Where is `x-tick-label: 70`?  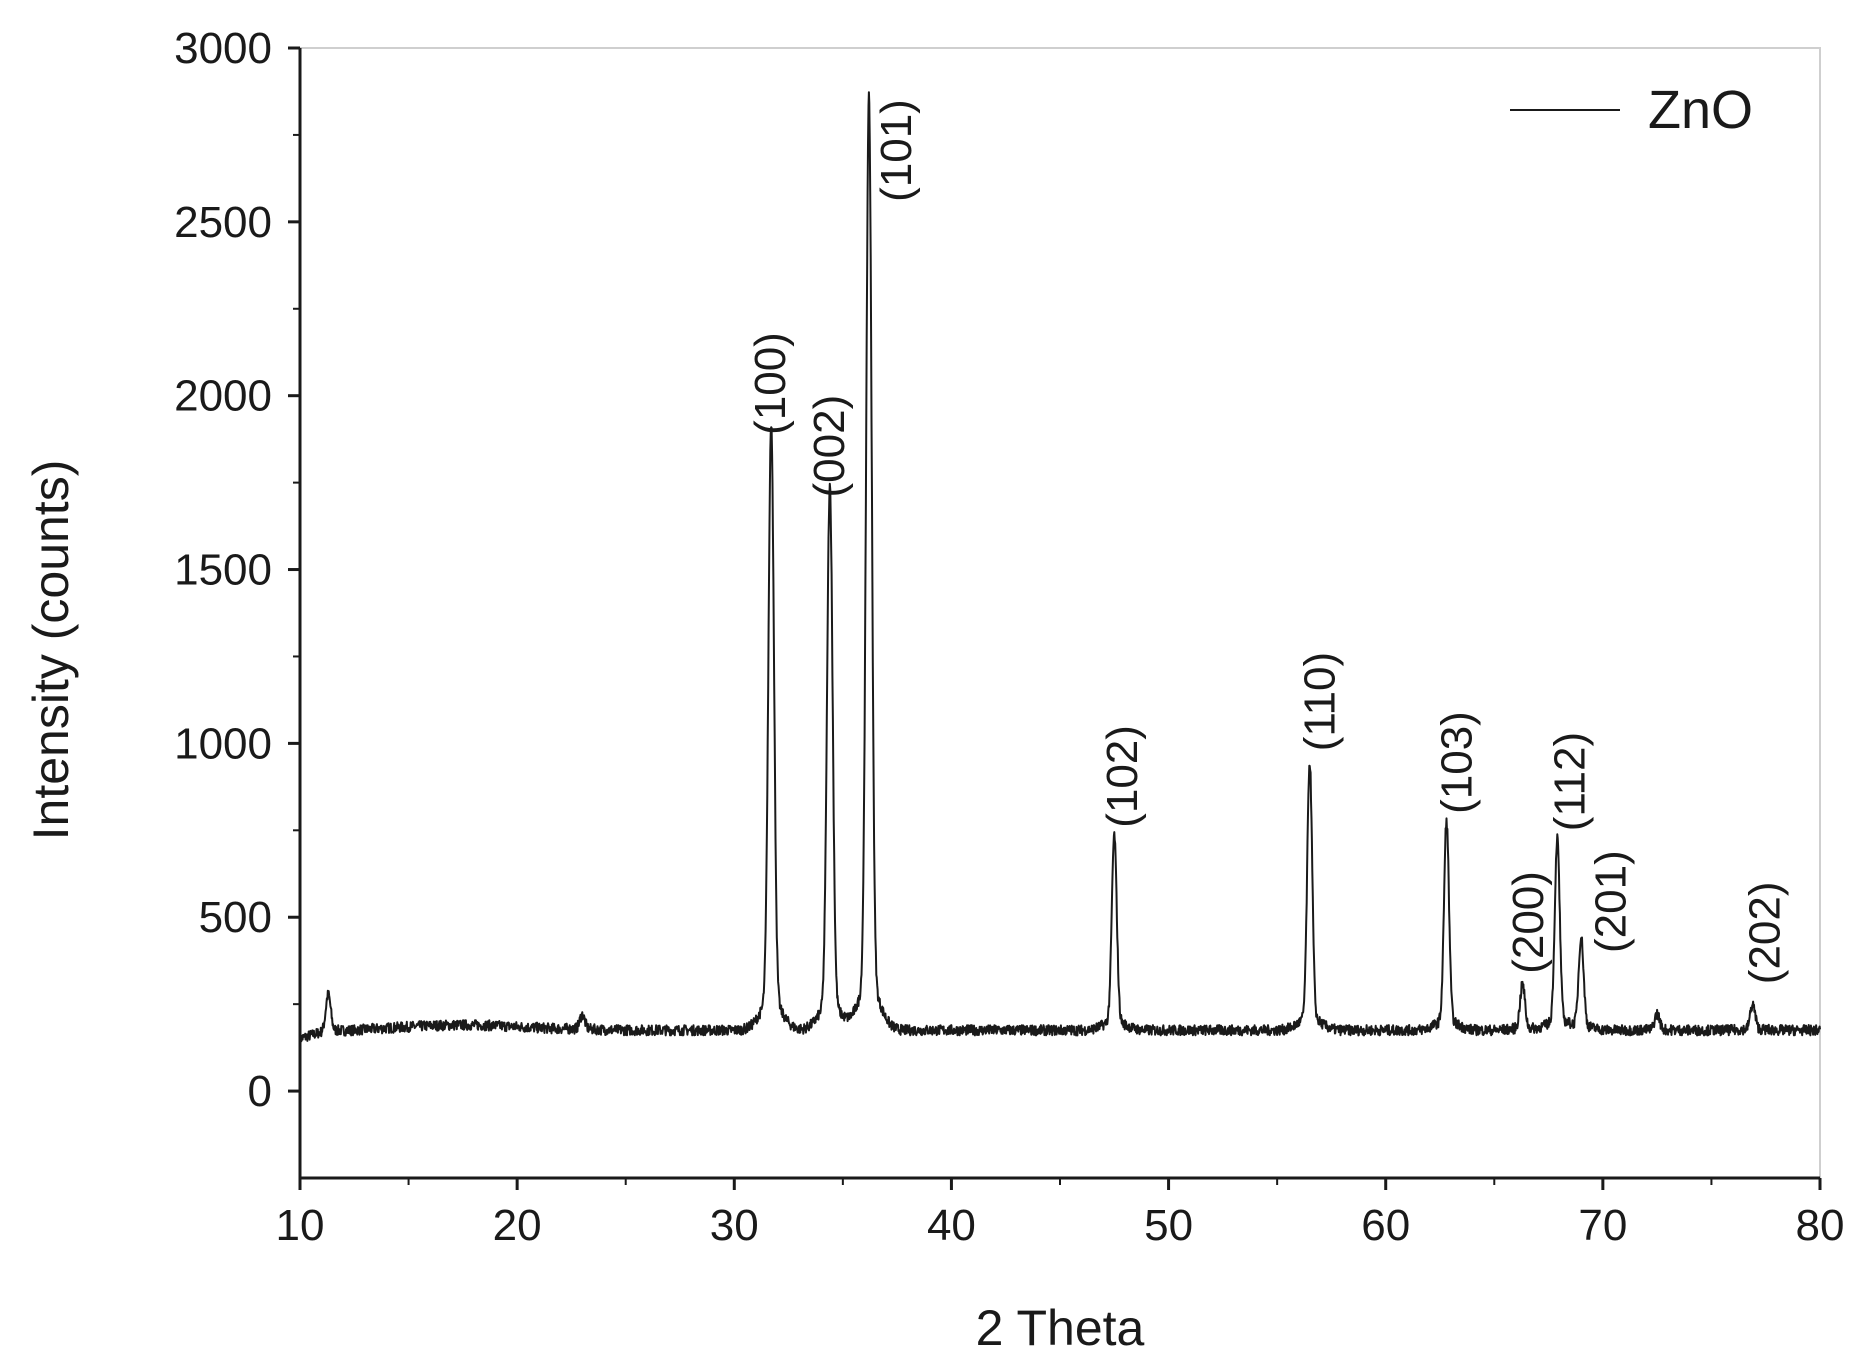
x-tick-label: 70 is located at coordinates (1602, 1225).